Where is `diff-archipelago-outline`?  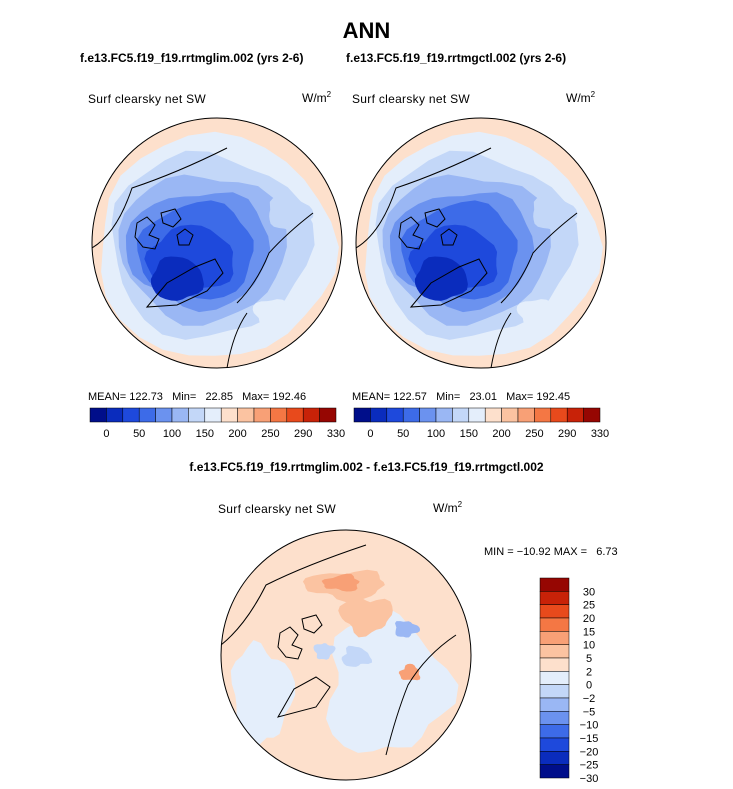
diff-archipelago-outline is located at coordinates (300, 637).